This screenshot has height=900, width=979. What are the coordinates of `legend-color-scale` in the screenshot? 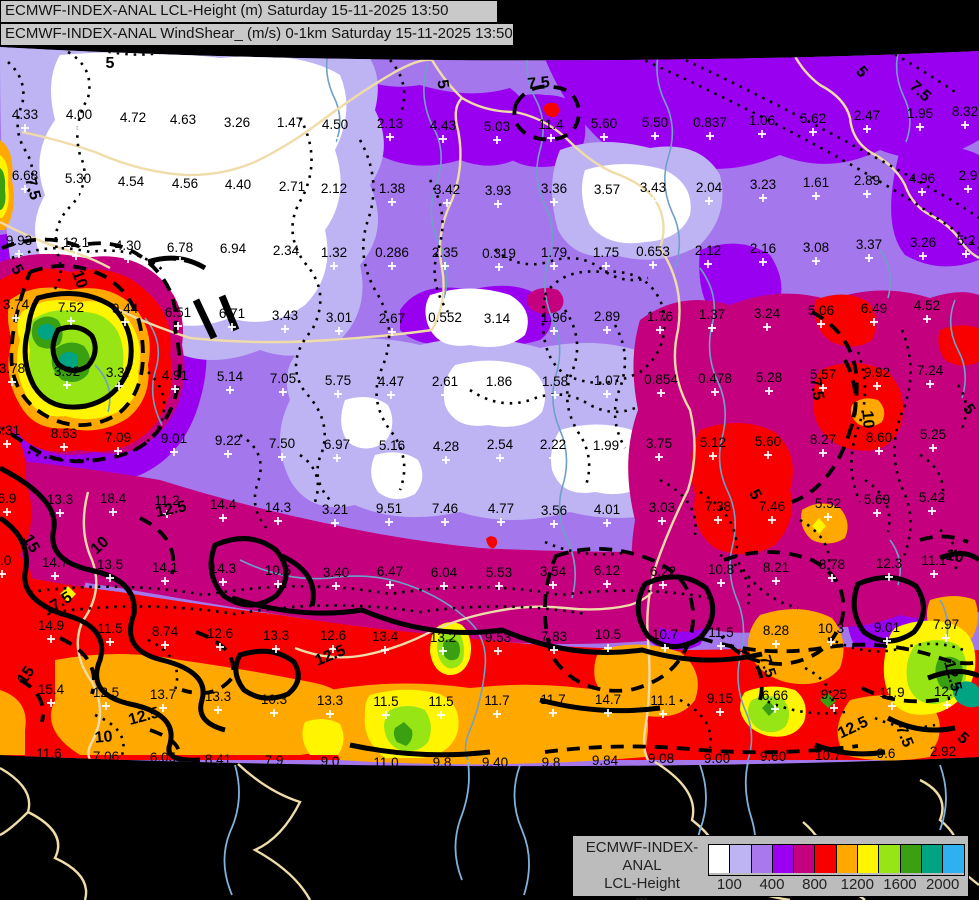 It's located at (836, 860).